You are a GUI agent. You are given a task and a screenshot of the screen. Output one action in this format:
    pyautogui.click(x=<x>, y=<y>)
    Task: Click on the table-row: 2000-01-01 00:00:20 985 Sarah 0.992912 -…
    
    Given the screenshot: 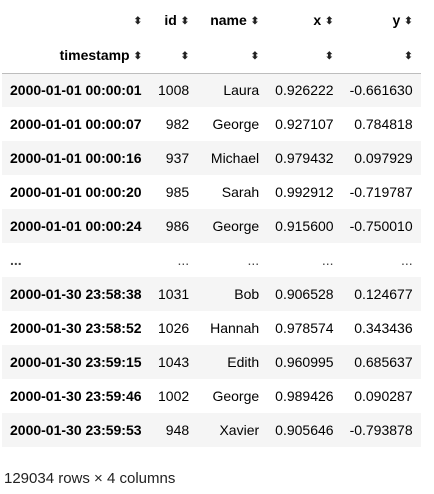 What is the action you would take?
    pyautogui.click(x=211, y=192)
    